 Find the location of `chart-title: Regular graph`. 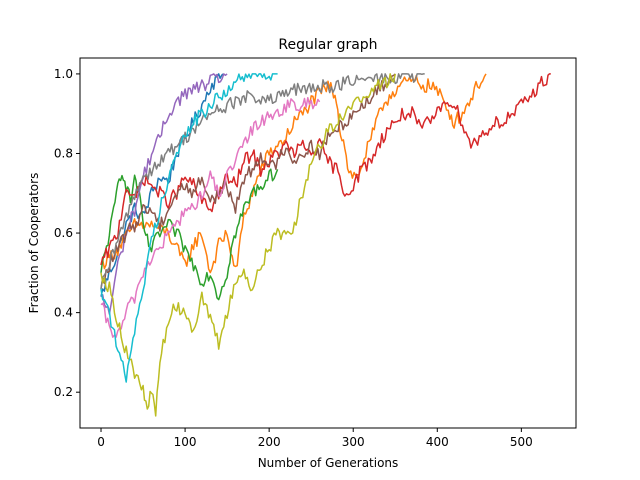

chart-title: Regular graph is located at coordinates (327, 45).